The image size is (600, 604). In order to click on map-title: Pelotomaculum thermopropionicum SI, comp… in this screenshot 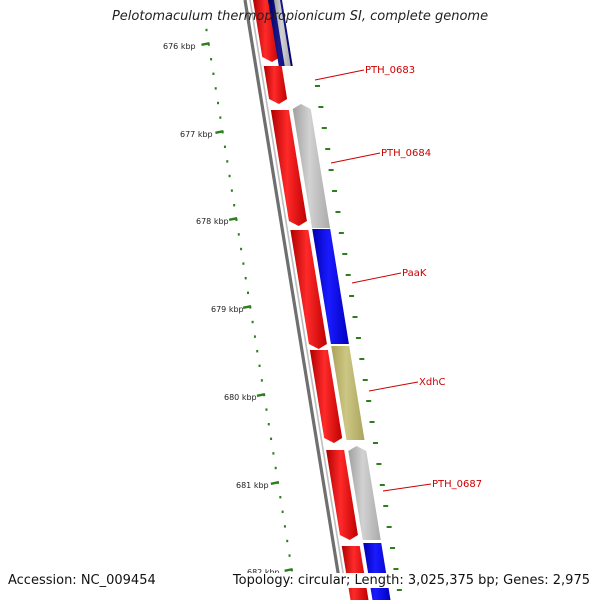, I will do `click(300, 16)`.